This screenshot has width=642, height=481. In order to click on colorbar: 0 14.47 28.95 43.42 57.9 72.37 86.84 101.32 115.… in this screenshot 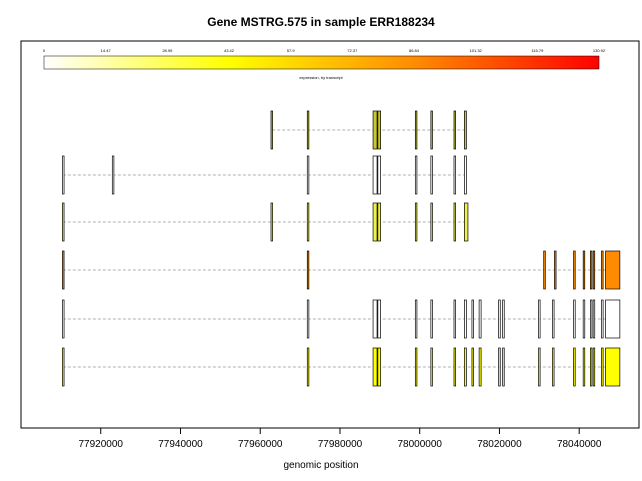, I will do `click(324, 64)`.